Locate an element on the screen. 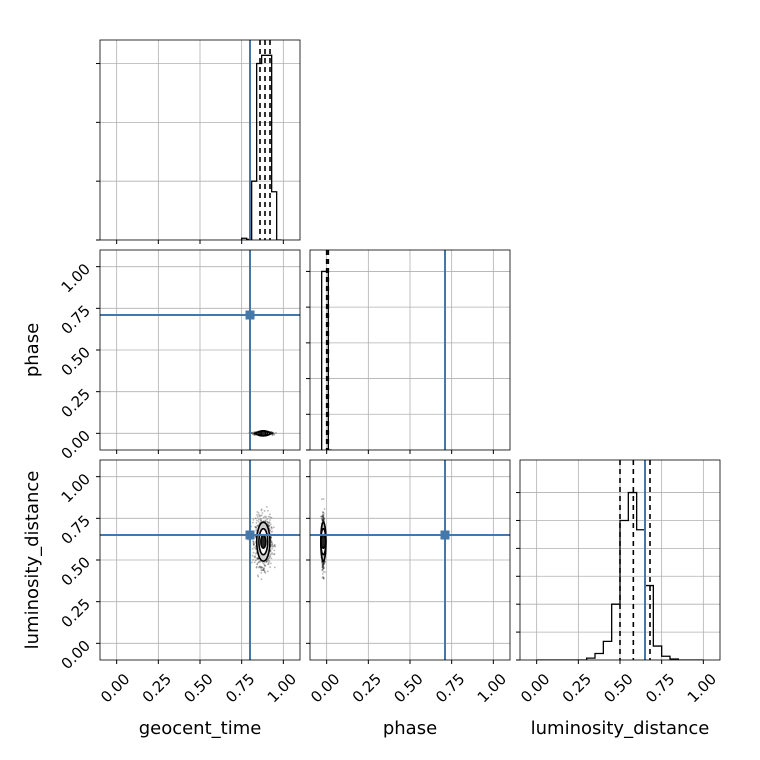  panel-frame is located at coordinates (620, 560).